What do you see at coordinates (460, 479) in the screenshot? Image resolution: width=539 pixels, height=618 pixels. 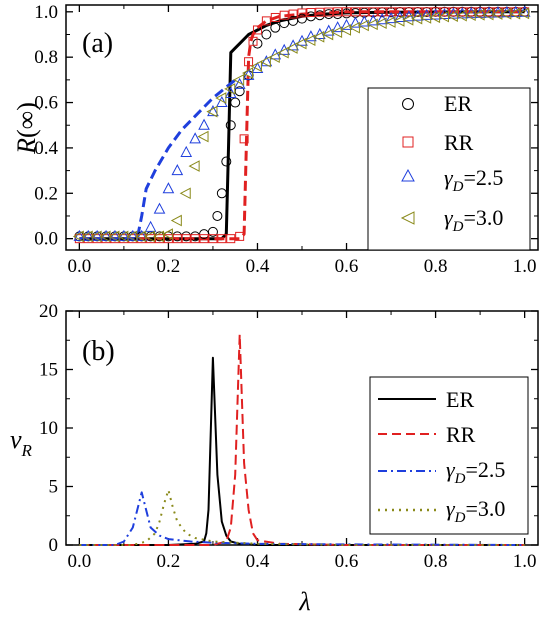 I see `legend-b-g25-sub: D` at bounding box center [460, 479].